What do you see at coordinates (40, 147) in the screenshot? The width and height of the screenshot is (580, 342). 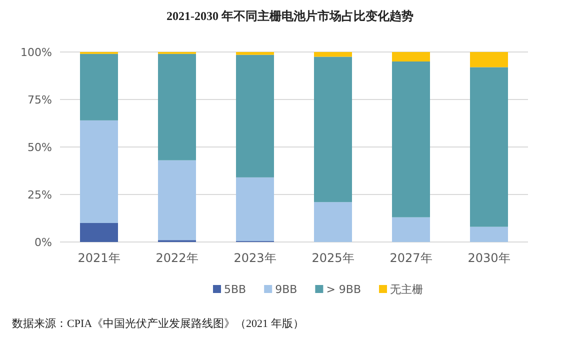 I see `y-tick-label: 50%` at bounding box center [40, 147].